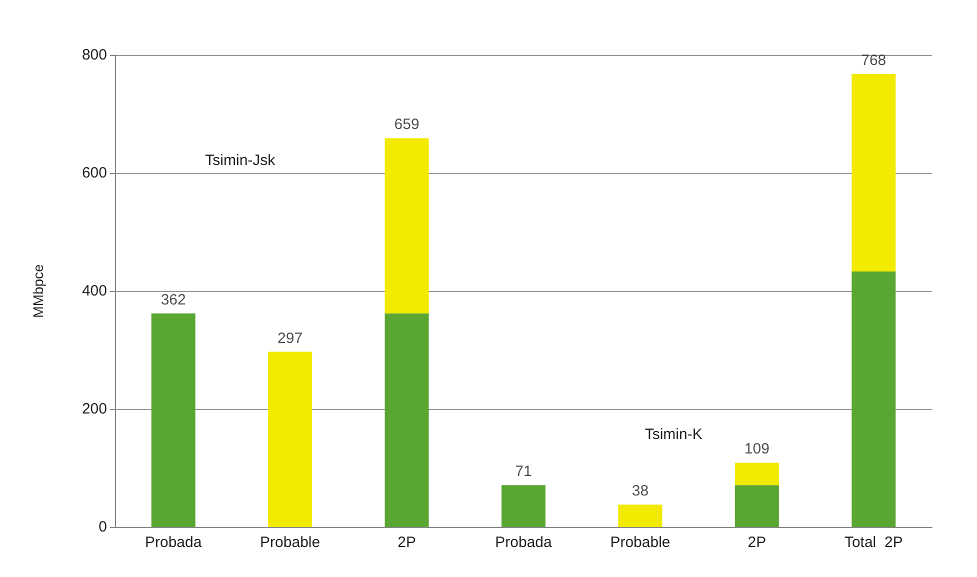 Image resolution: width=977 pixels, height=577 pixels. What do you see at coordinates (757, 449) in the screenshot?
I see `total-label: 109` at bounding box center [757, 449].